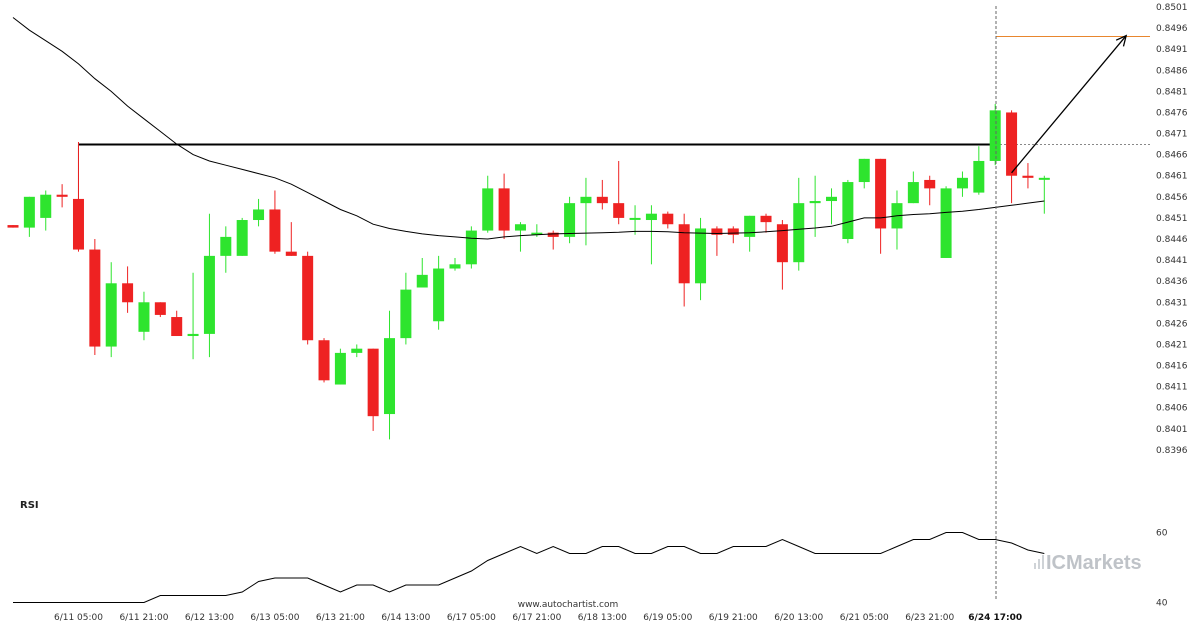 Image resolution: width=1200 pixels, height=630 pixels. I want to click on brand-name: ICMarkets, so click(1094, 563).